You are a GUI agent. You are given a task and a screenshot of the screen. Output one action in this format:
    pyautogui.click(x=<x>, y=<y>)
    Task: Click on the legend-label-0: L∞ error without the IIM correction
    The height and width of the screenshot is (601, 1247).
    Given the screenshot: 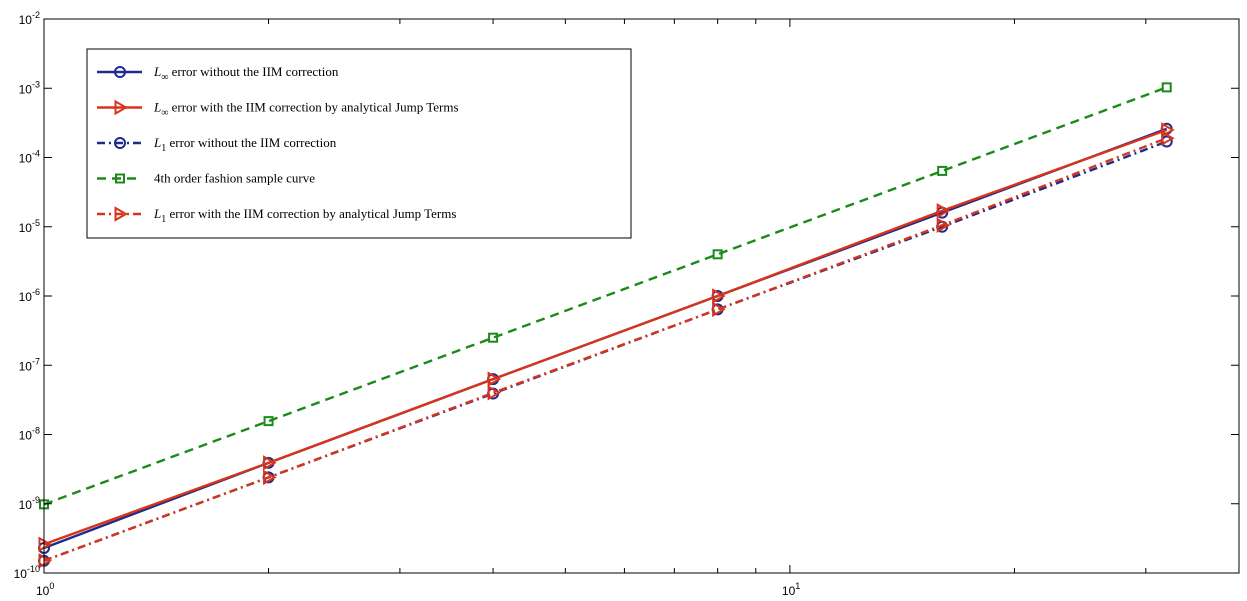 What is the action you would take?
    pyautogui.click(x=246, y=73)
    